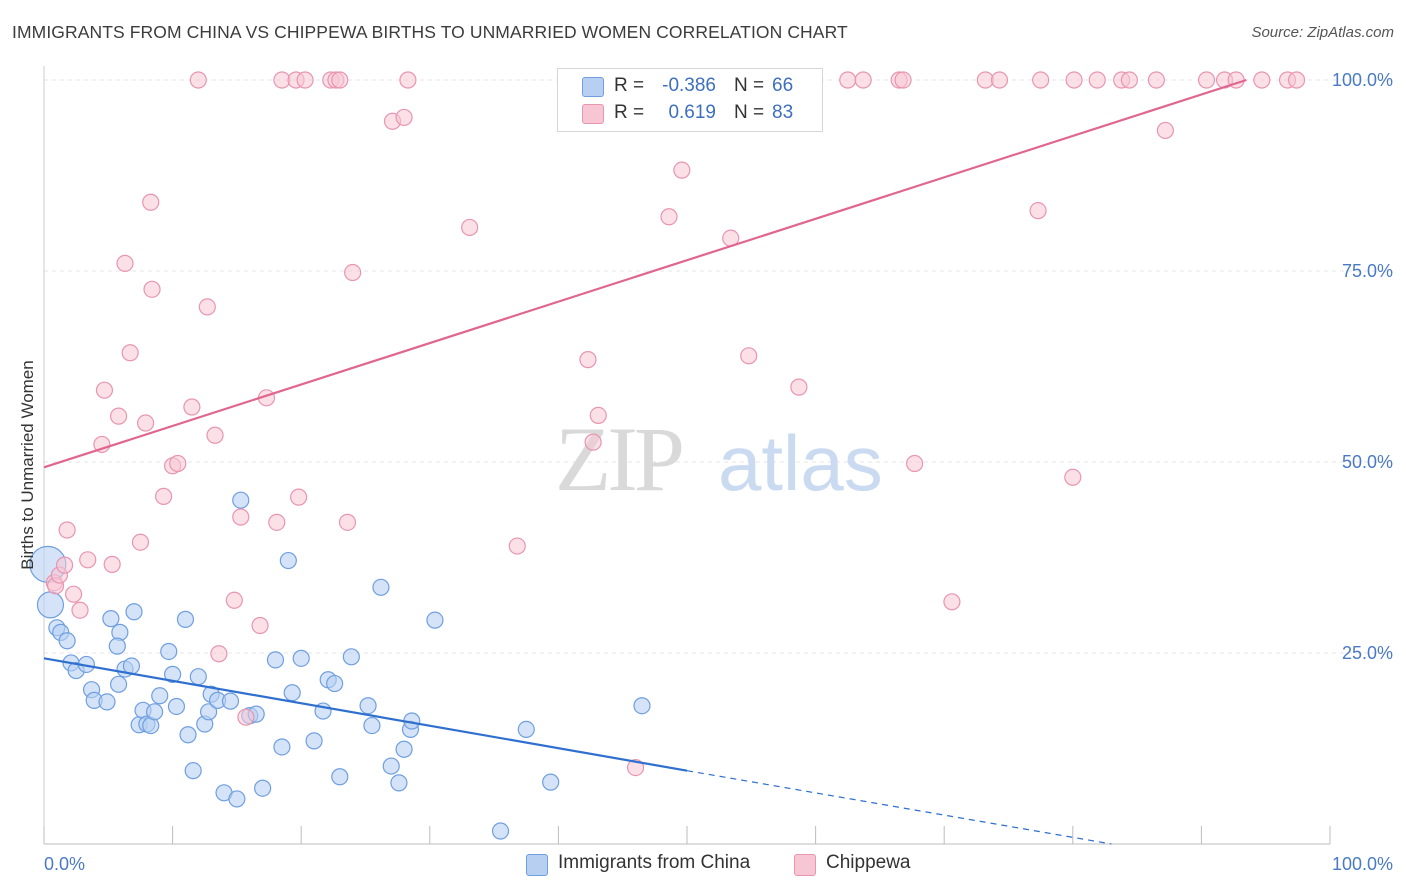  I want to click on watermark-atlas: atlas, so click(800, 463).